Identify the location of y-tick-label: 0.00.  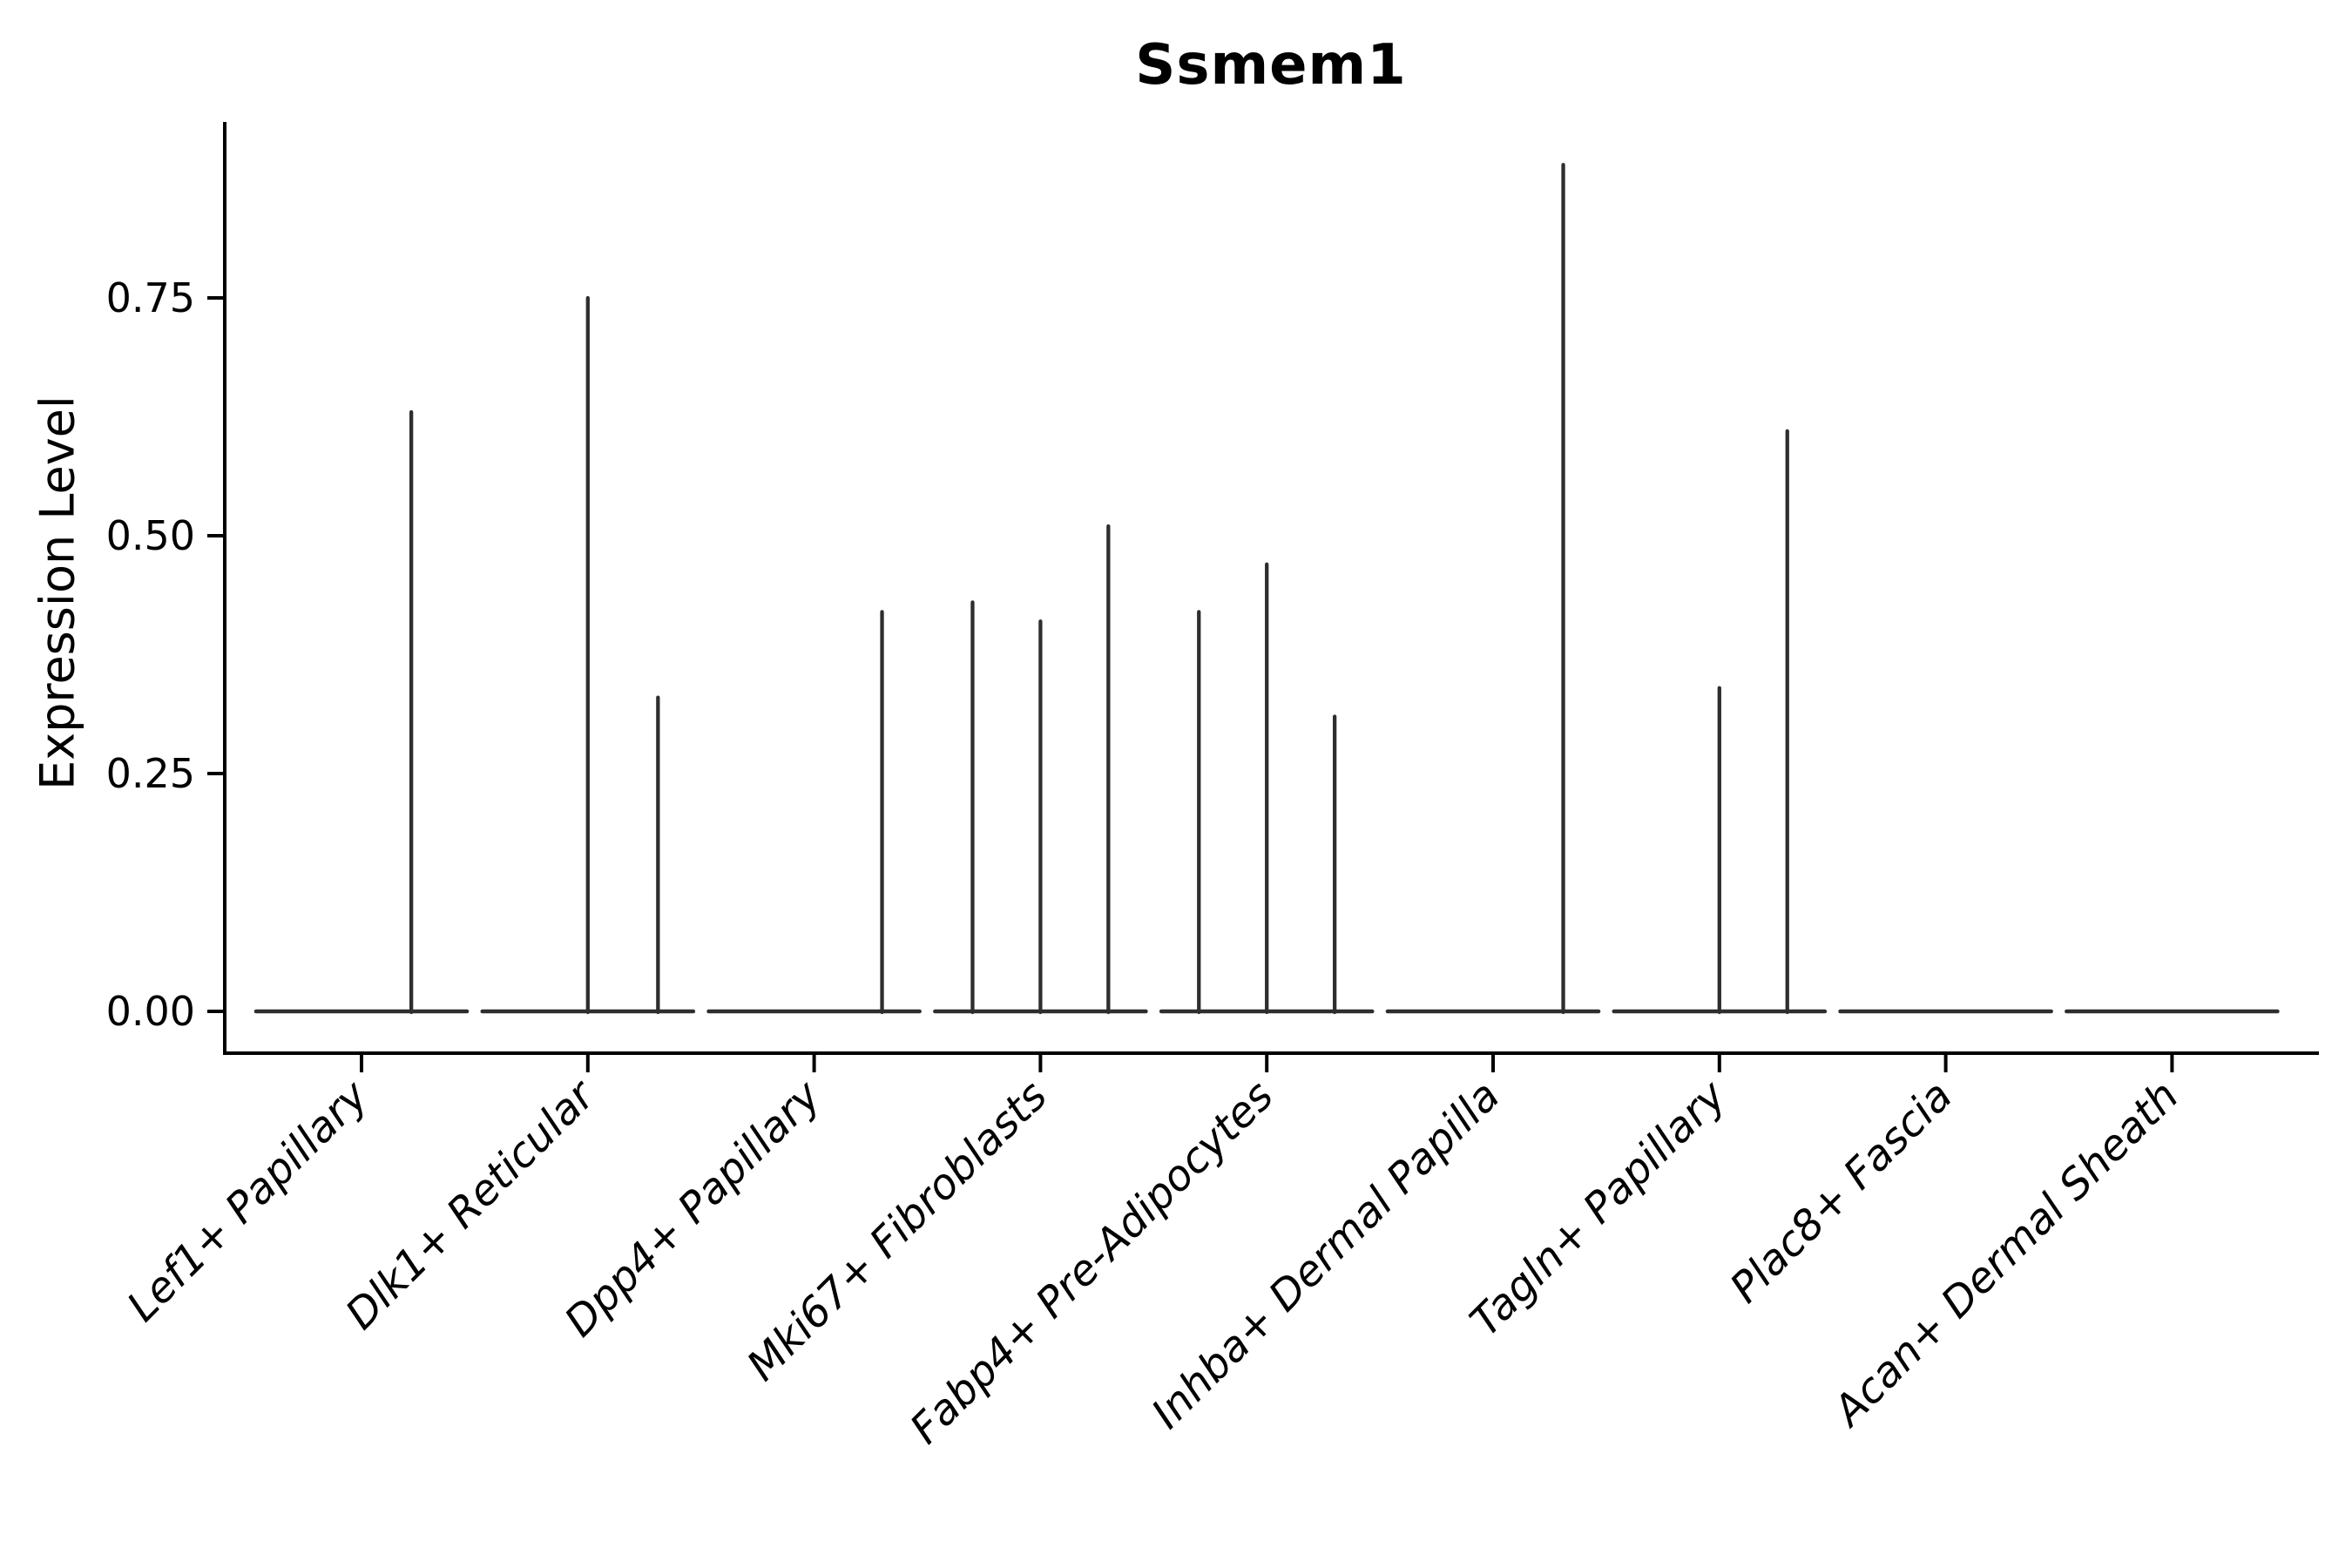
(150, 1012).